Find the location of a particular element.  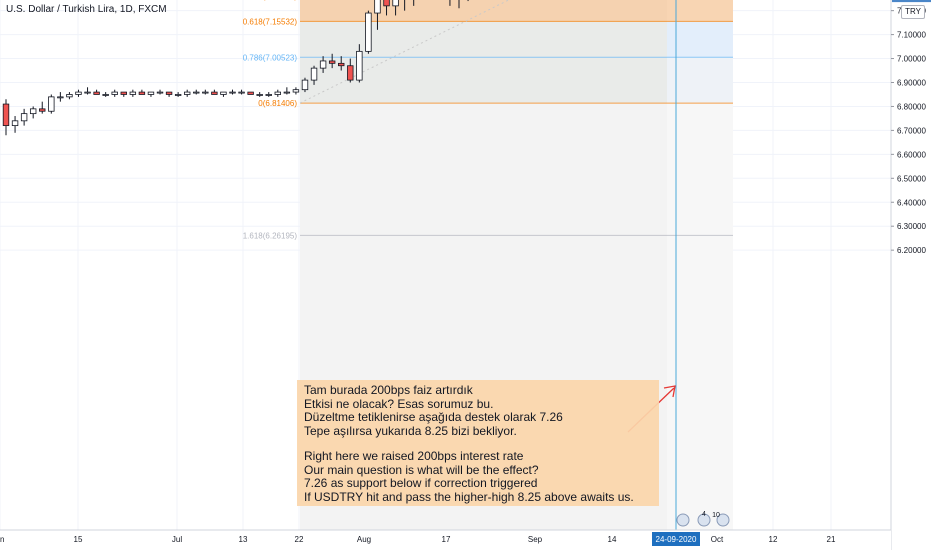

time-tick-label: Oct is located at coordinates (717, 539).